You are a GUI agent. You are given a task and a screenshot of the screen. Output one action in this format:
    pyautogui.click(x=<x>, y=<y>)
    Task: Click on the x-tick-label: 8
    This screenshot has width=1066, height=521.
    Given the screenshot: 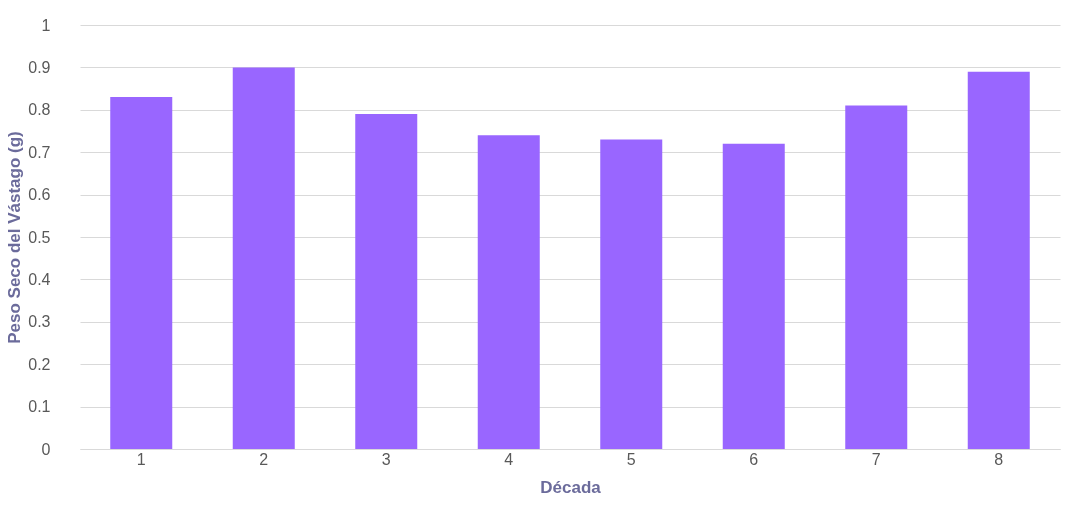 What is the action you would take?
    pyautogui.click(x=999, y=459)
    